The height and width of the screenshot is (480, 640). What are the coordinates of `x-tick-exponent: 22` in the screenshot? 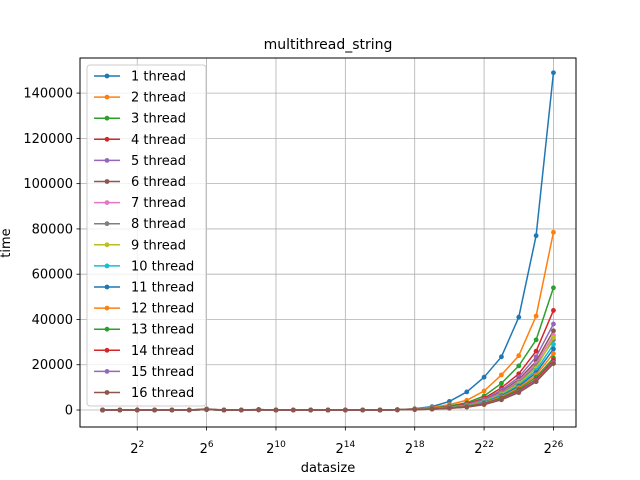 It's located at (487, 445).